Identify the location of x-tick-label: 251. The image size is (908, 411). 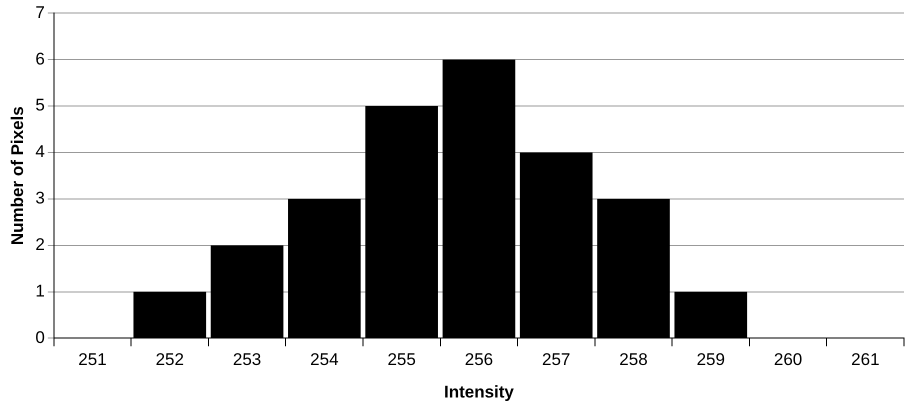
(92, 360).